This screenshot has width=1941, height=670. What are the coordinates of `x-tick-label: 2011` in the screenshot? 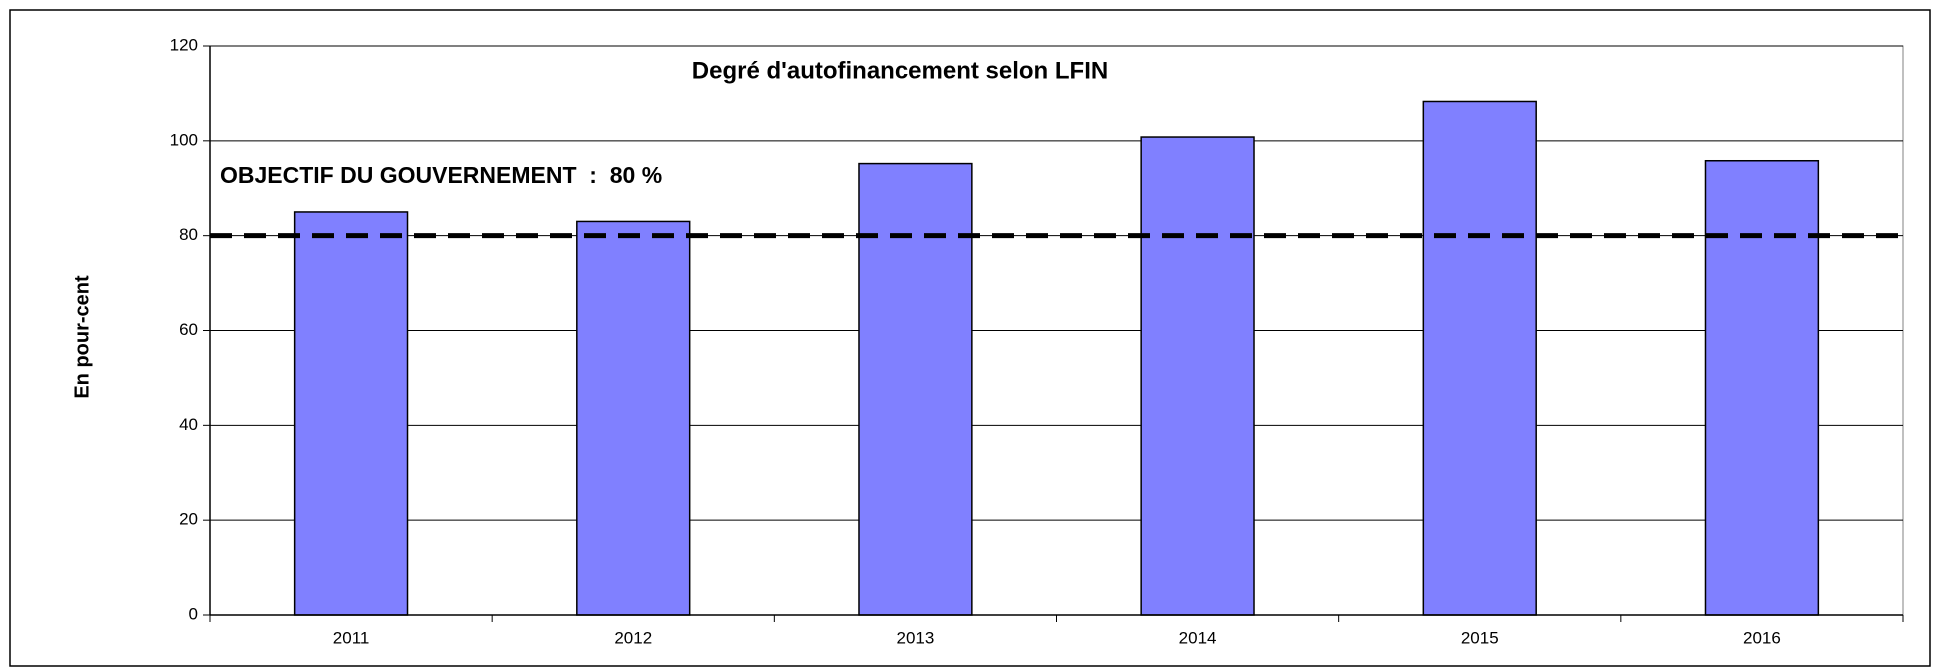 It's located at (351, 637).